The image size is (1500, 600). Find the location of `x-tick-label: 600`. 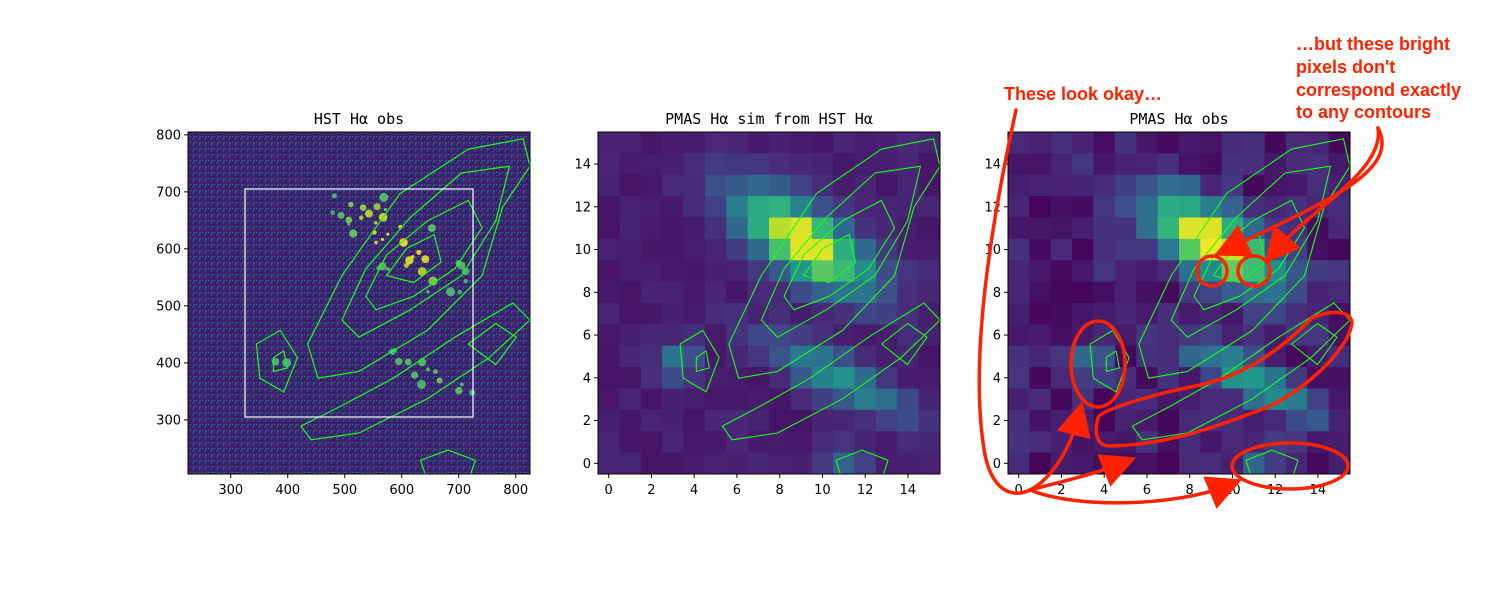

x-tick-label: 600 is located at coordinates (401, 490).